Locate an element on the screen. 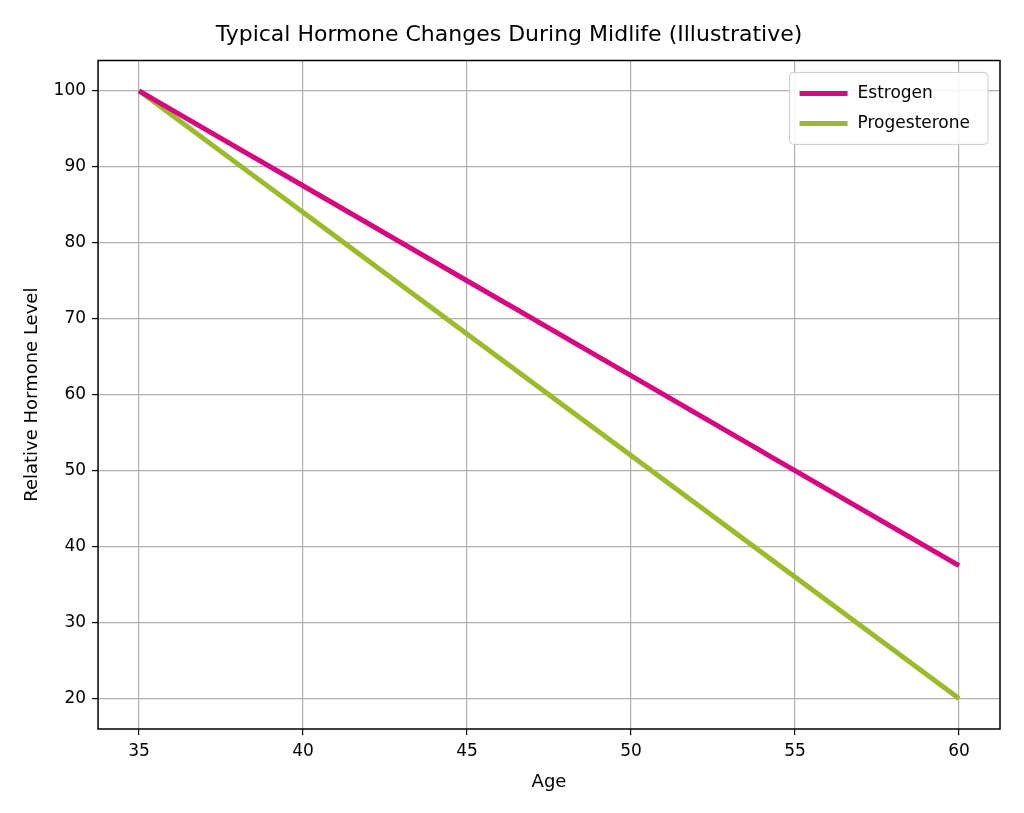  legend-label: Progesterone is located at coordinates (913, 121).